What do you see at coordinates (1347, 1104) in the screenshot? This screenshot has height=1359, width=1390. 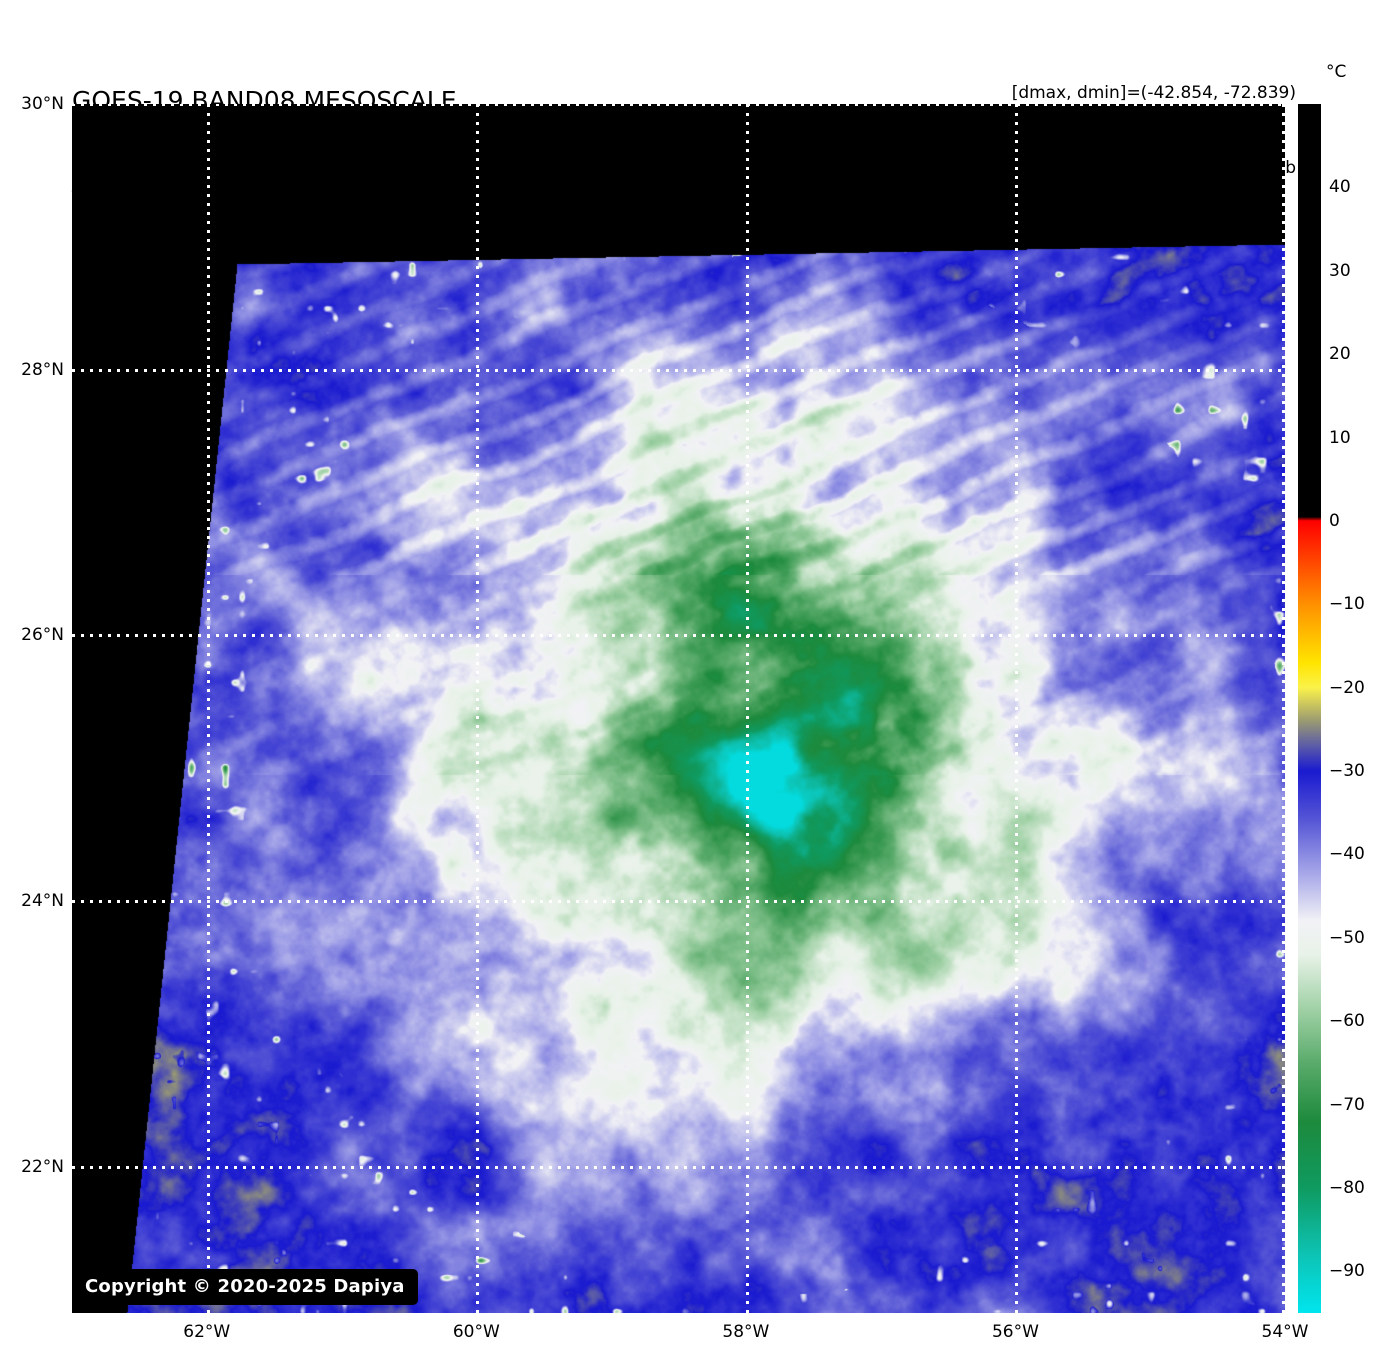 I see `colorbar-tick: −70` at bounding box center [1347, 1104].